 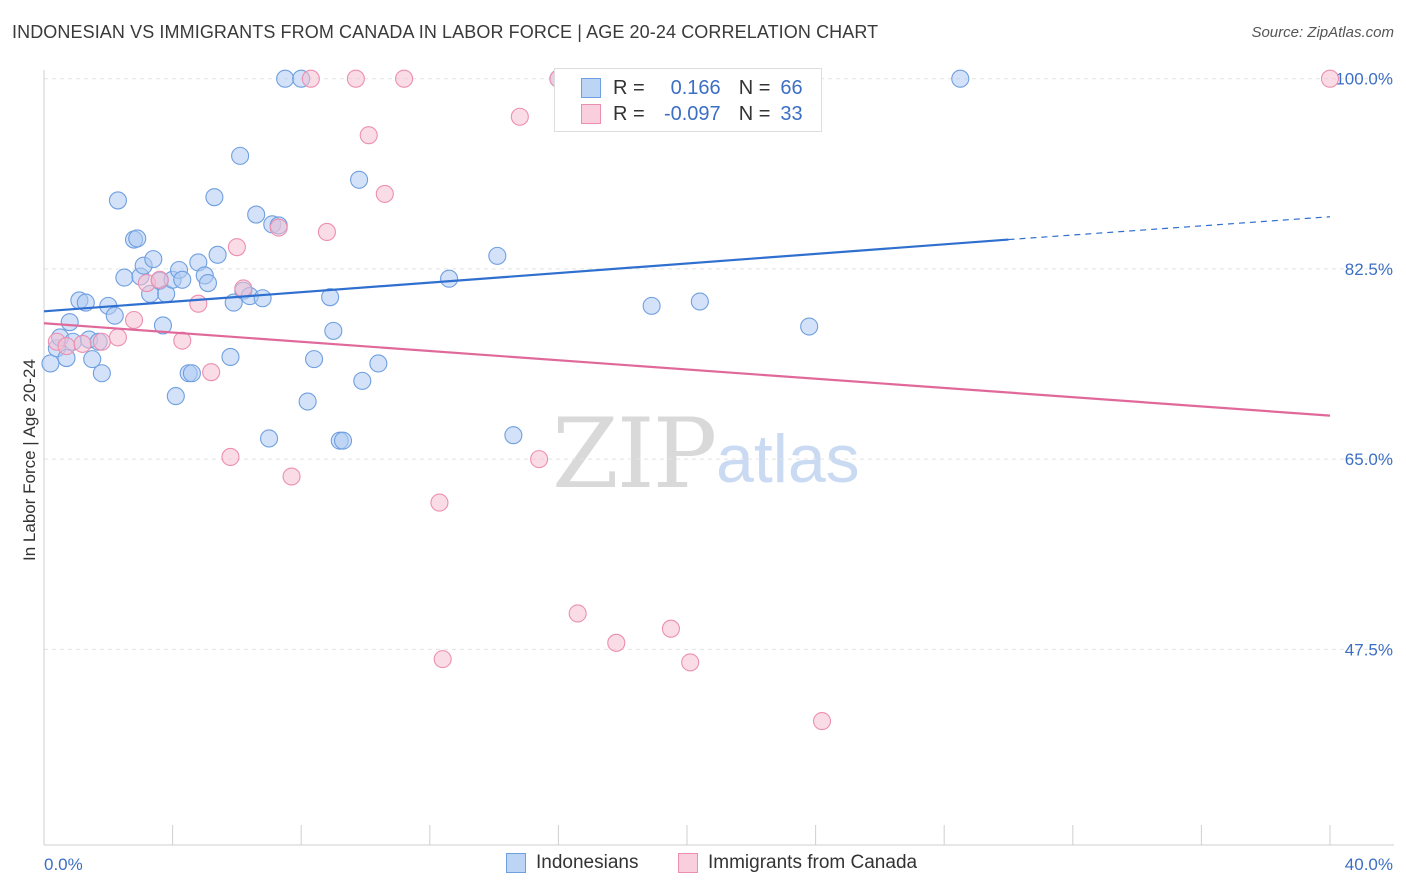 What do you see at coordinates (1369, 649) in the screenshot?
I see `y-tick-label: 47.5%` at bounding box center [1369, 649].